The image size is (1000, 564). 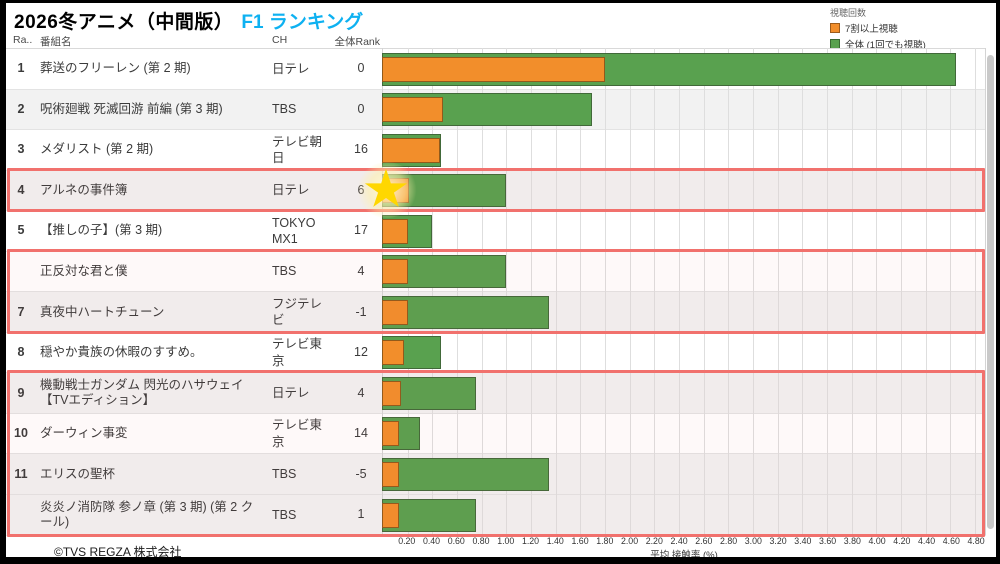 I want to click on x-axis-tick-label: 2.80, so click(x=728, y=541).